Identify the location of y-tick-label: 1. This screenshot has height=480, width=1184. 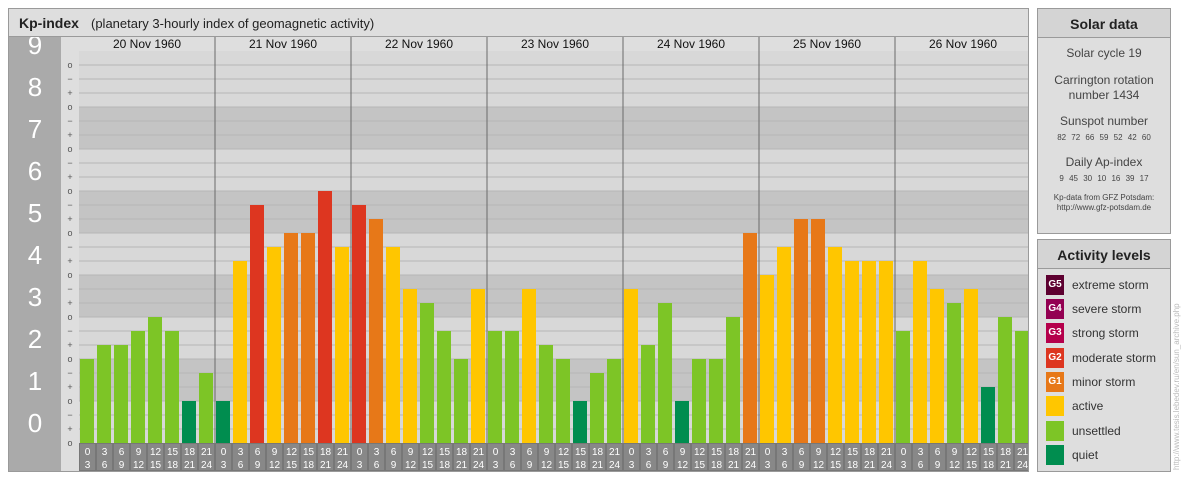
(35, 381).